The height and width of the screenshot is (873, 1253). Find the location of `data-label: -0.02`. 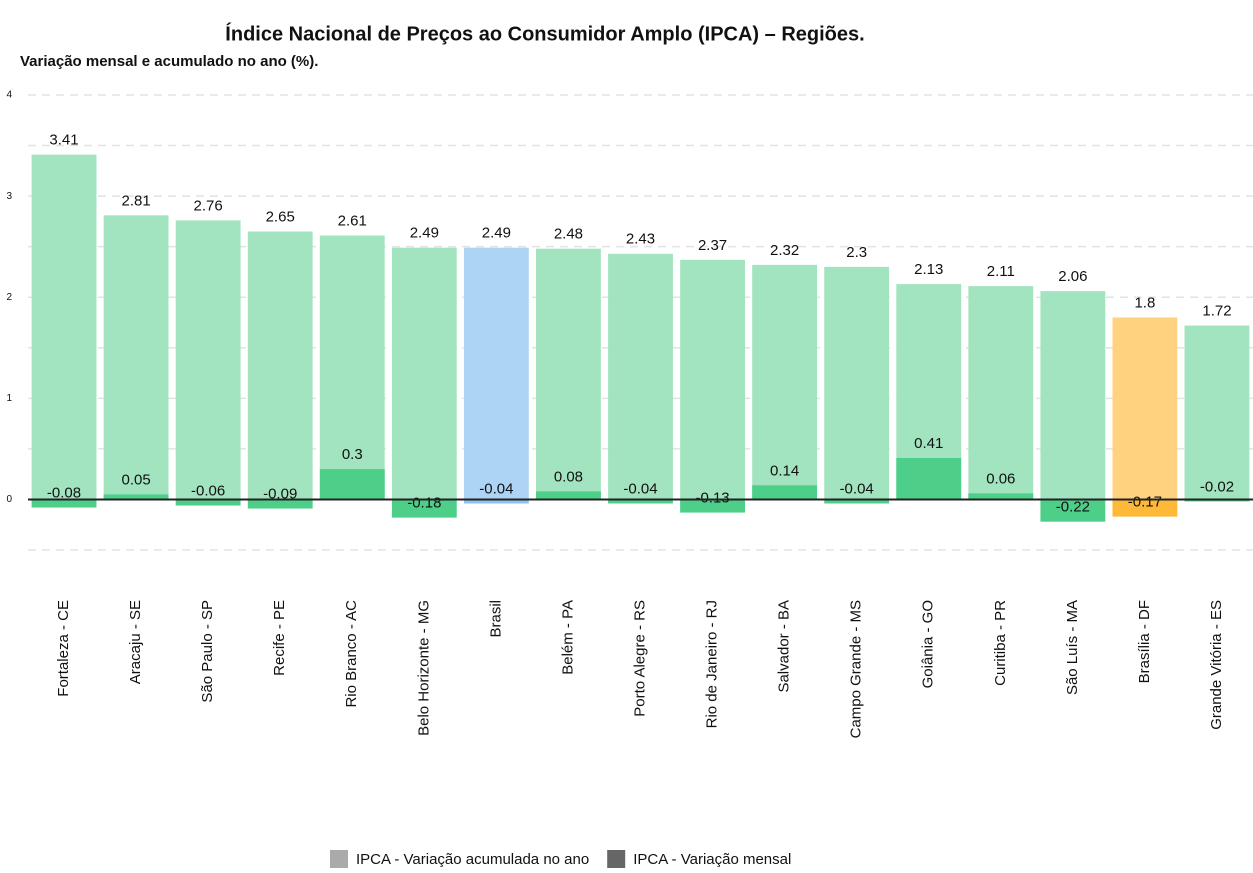

data-label: -0.02 is located at coordinates (1217, 486).